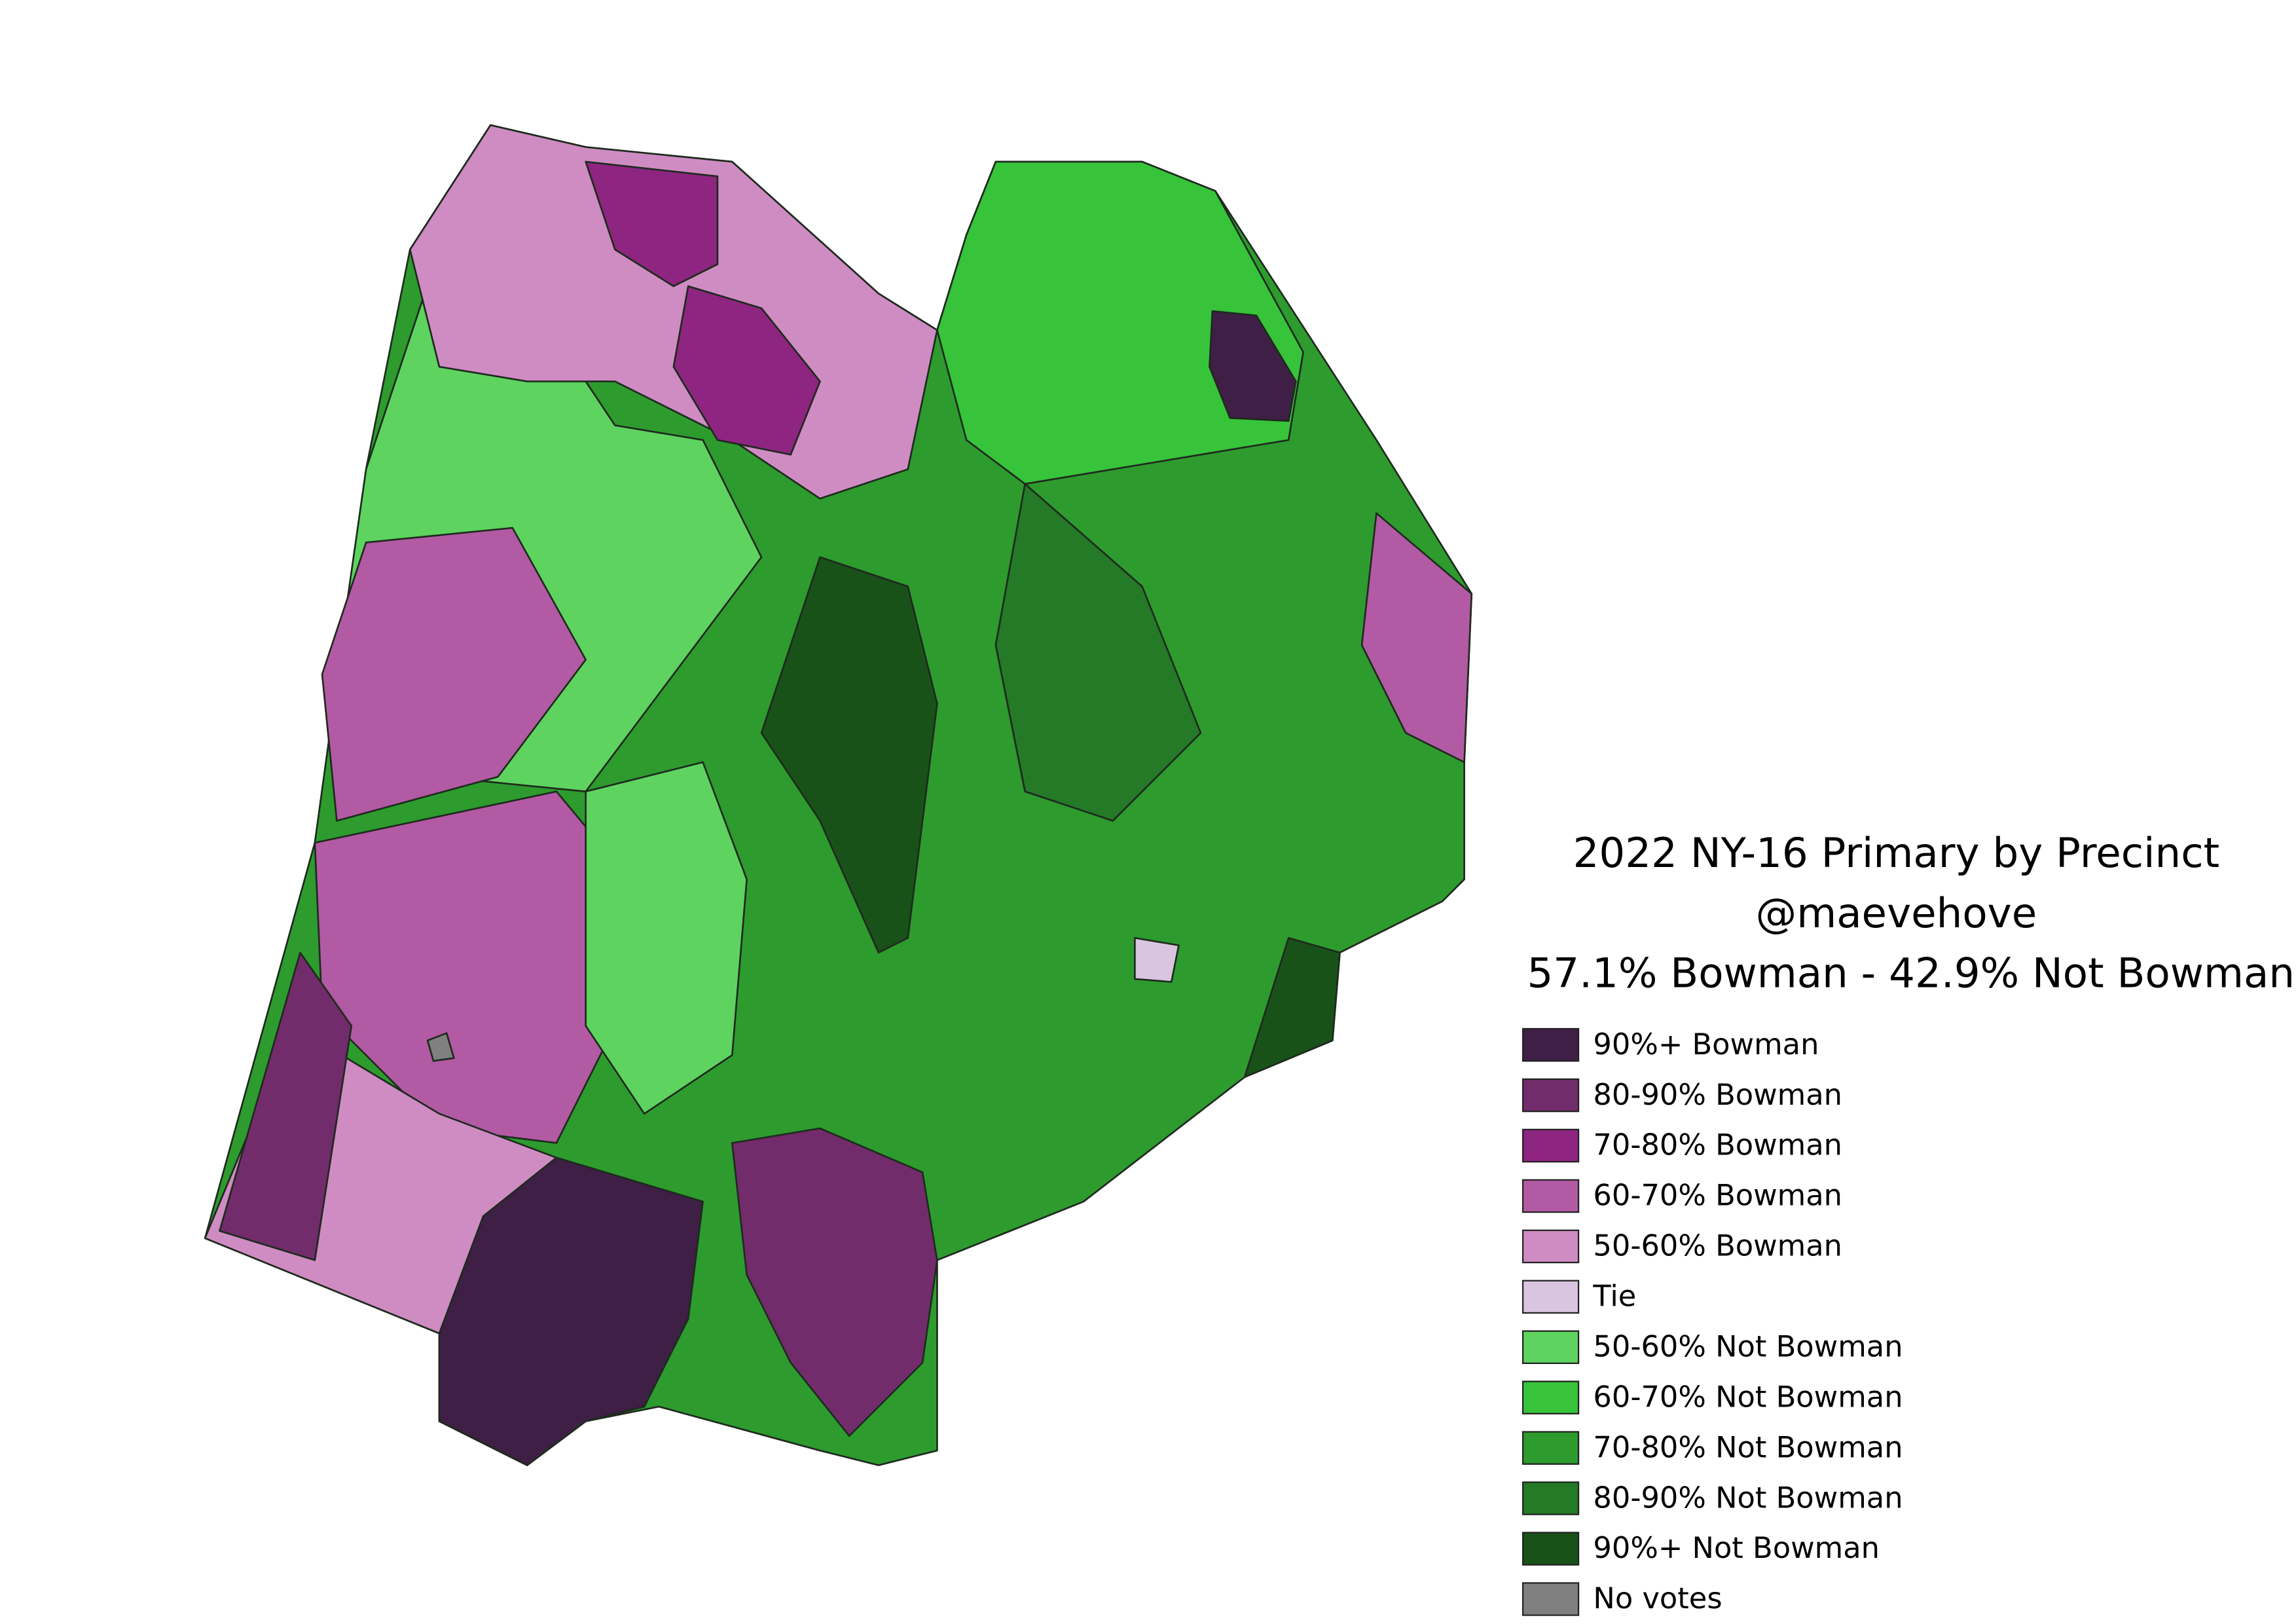 This screenshot has height=1624, width=2296. I want to click on legend-label: No votes, so click(1657, 1598).